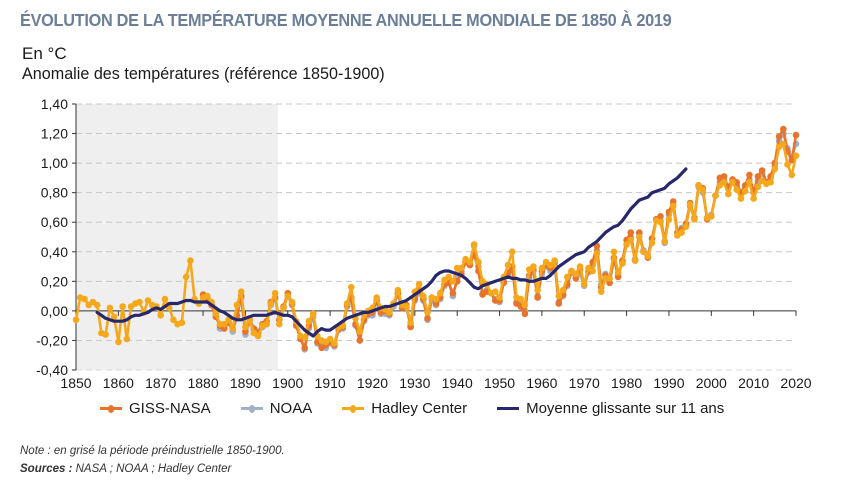  I want to click on x-tick-label: 1940, so click(457, 383).